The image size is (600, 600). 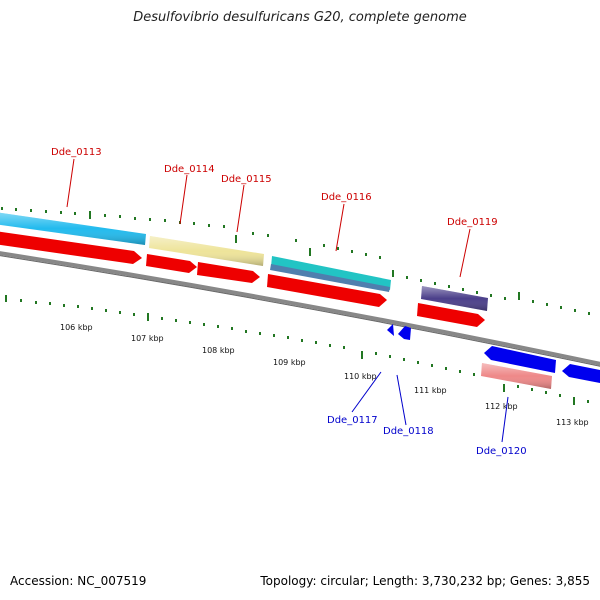 What do you see at coordinates (73, 228) in the screenshot?
I see `feature-dde-0113-upper-shade` at bounding box center [73, 228].